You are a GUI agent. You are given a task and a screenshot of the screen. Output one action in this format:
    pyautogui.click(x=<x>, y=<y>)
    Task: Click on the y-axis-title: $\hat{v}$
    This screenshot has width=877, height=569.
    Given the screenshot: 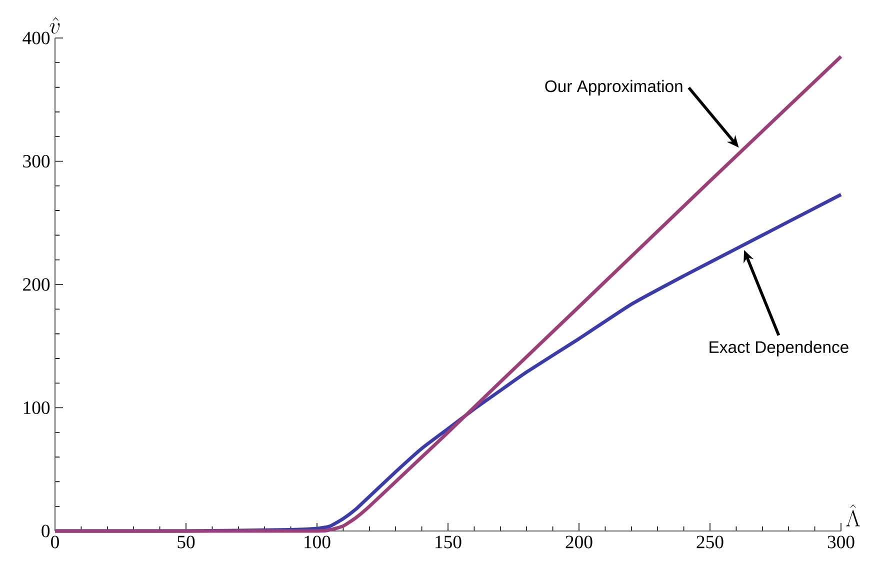 What is the action you would take?
    pyautogui.click(x=55, y=25)
    